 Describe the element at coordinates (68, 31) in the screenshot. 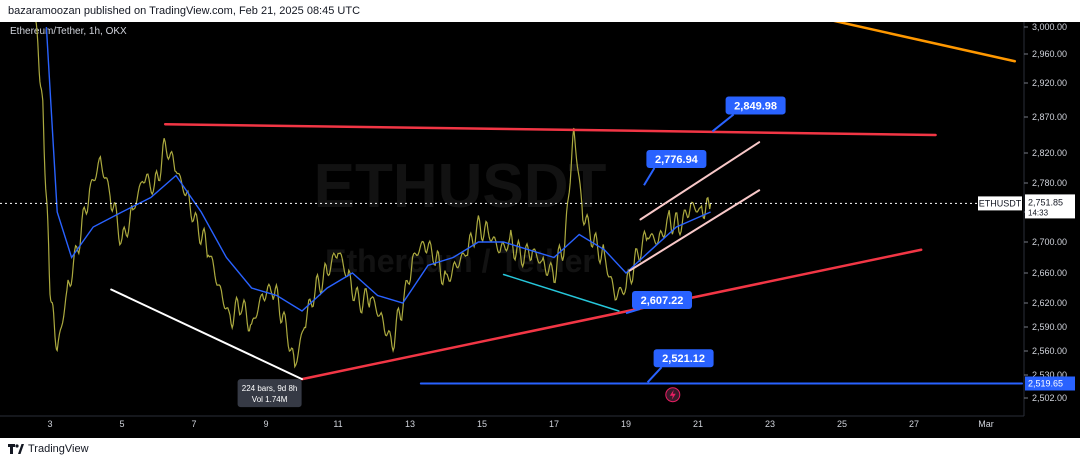

I see `chart-title: Ethereum/Tether, 1h, OKX` at that location.